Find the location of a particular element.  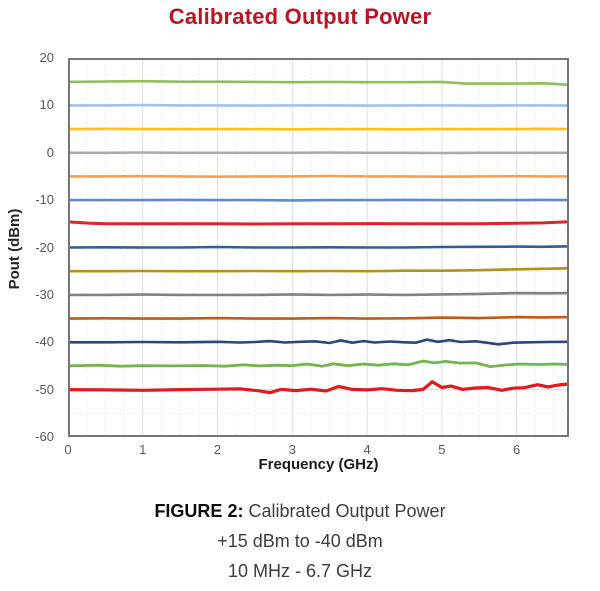

x-axis-tick-labels: 0 1 2 3 4 5 6 is located at coordinates (316, 450).